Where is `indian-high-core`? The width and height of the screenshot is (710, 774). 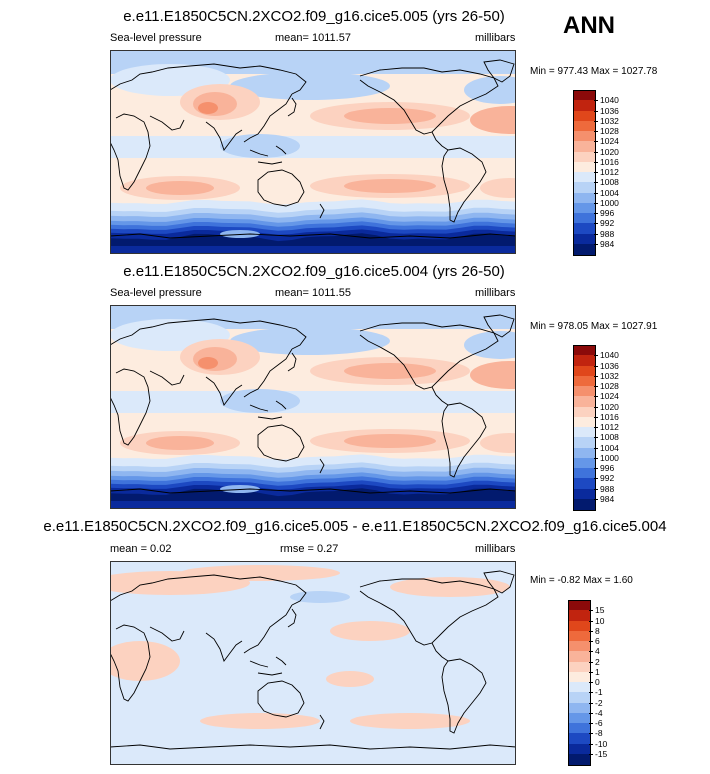 indian-high-core is located at coordinates (180, 188).